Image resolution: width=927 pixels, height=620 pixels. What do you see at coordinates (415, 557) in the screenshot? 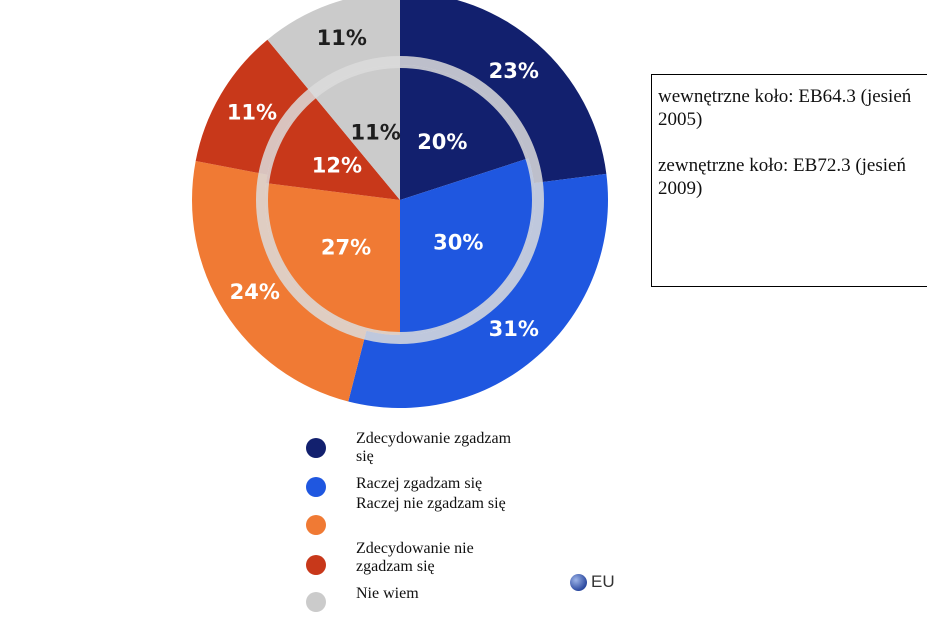
I see `legend-label: Zdecydowanie nie zgadzam się` at bounding box center [415, 557].